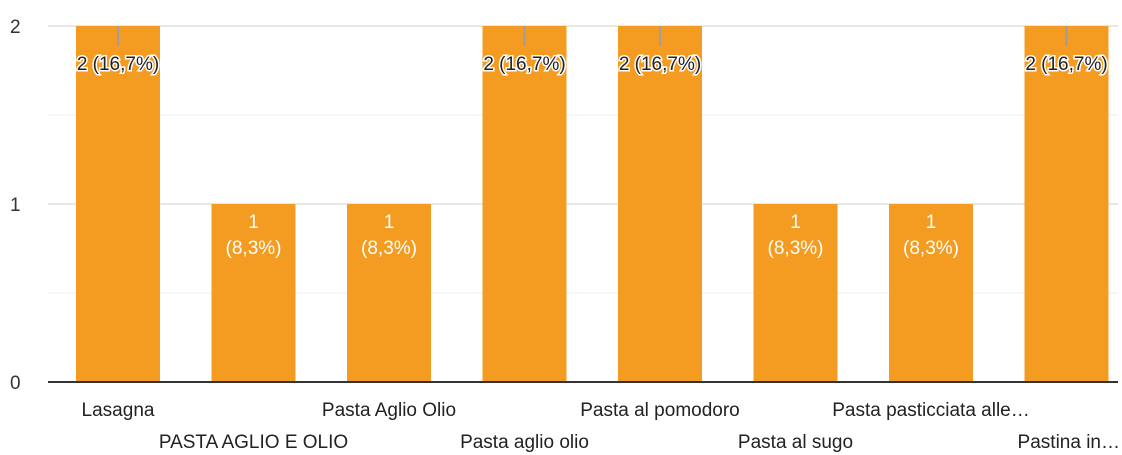 The height and width of the screenshot is (455, 1122). I want to click on y-tick-label: 1, so click(15, 205).